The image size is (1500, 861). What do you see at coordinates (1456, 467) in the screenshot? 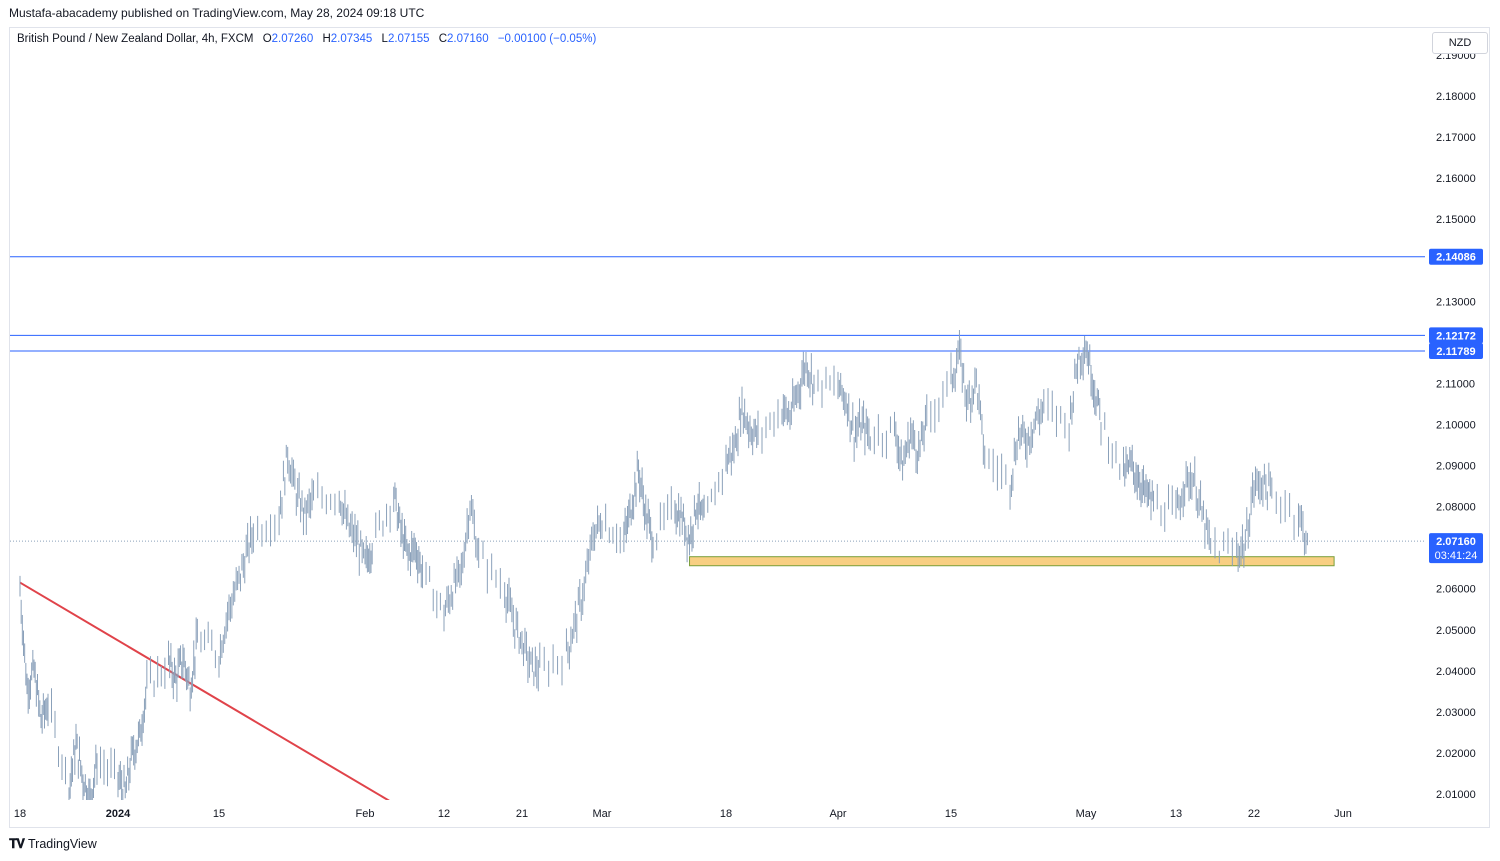
I see `y-tick-label: 2.09000` at bounding box center [1456, 467].